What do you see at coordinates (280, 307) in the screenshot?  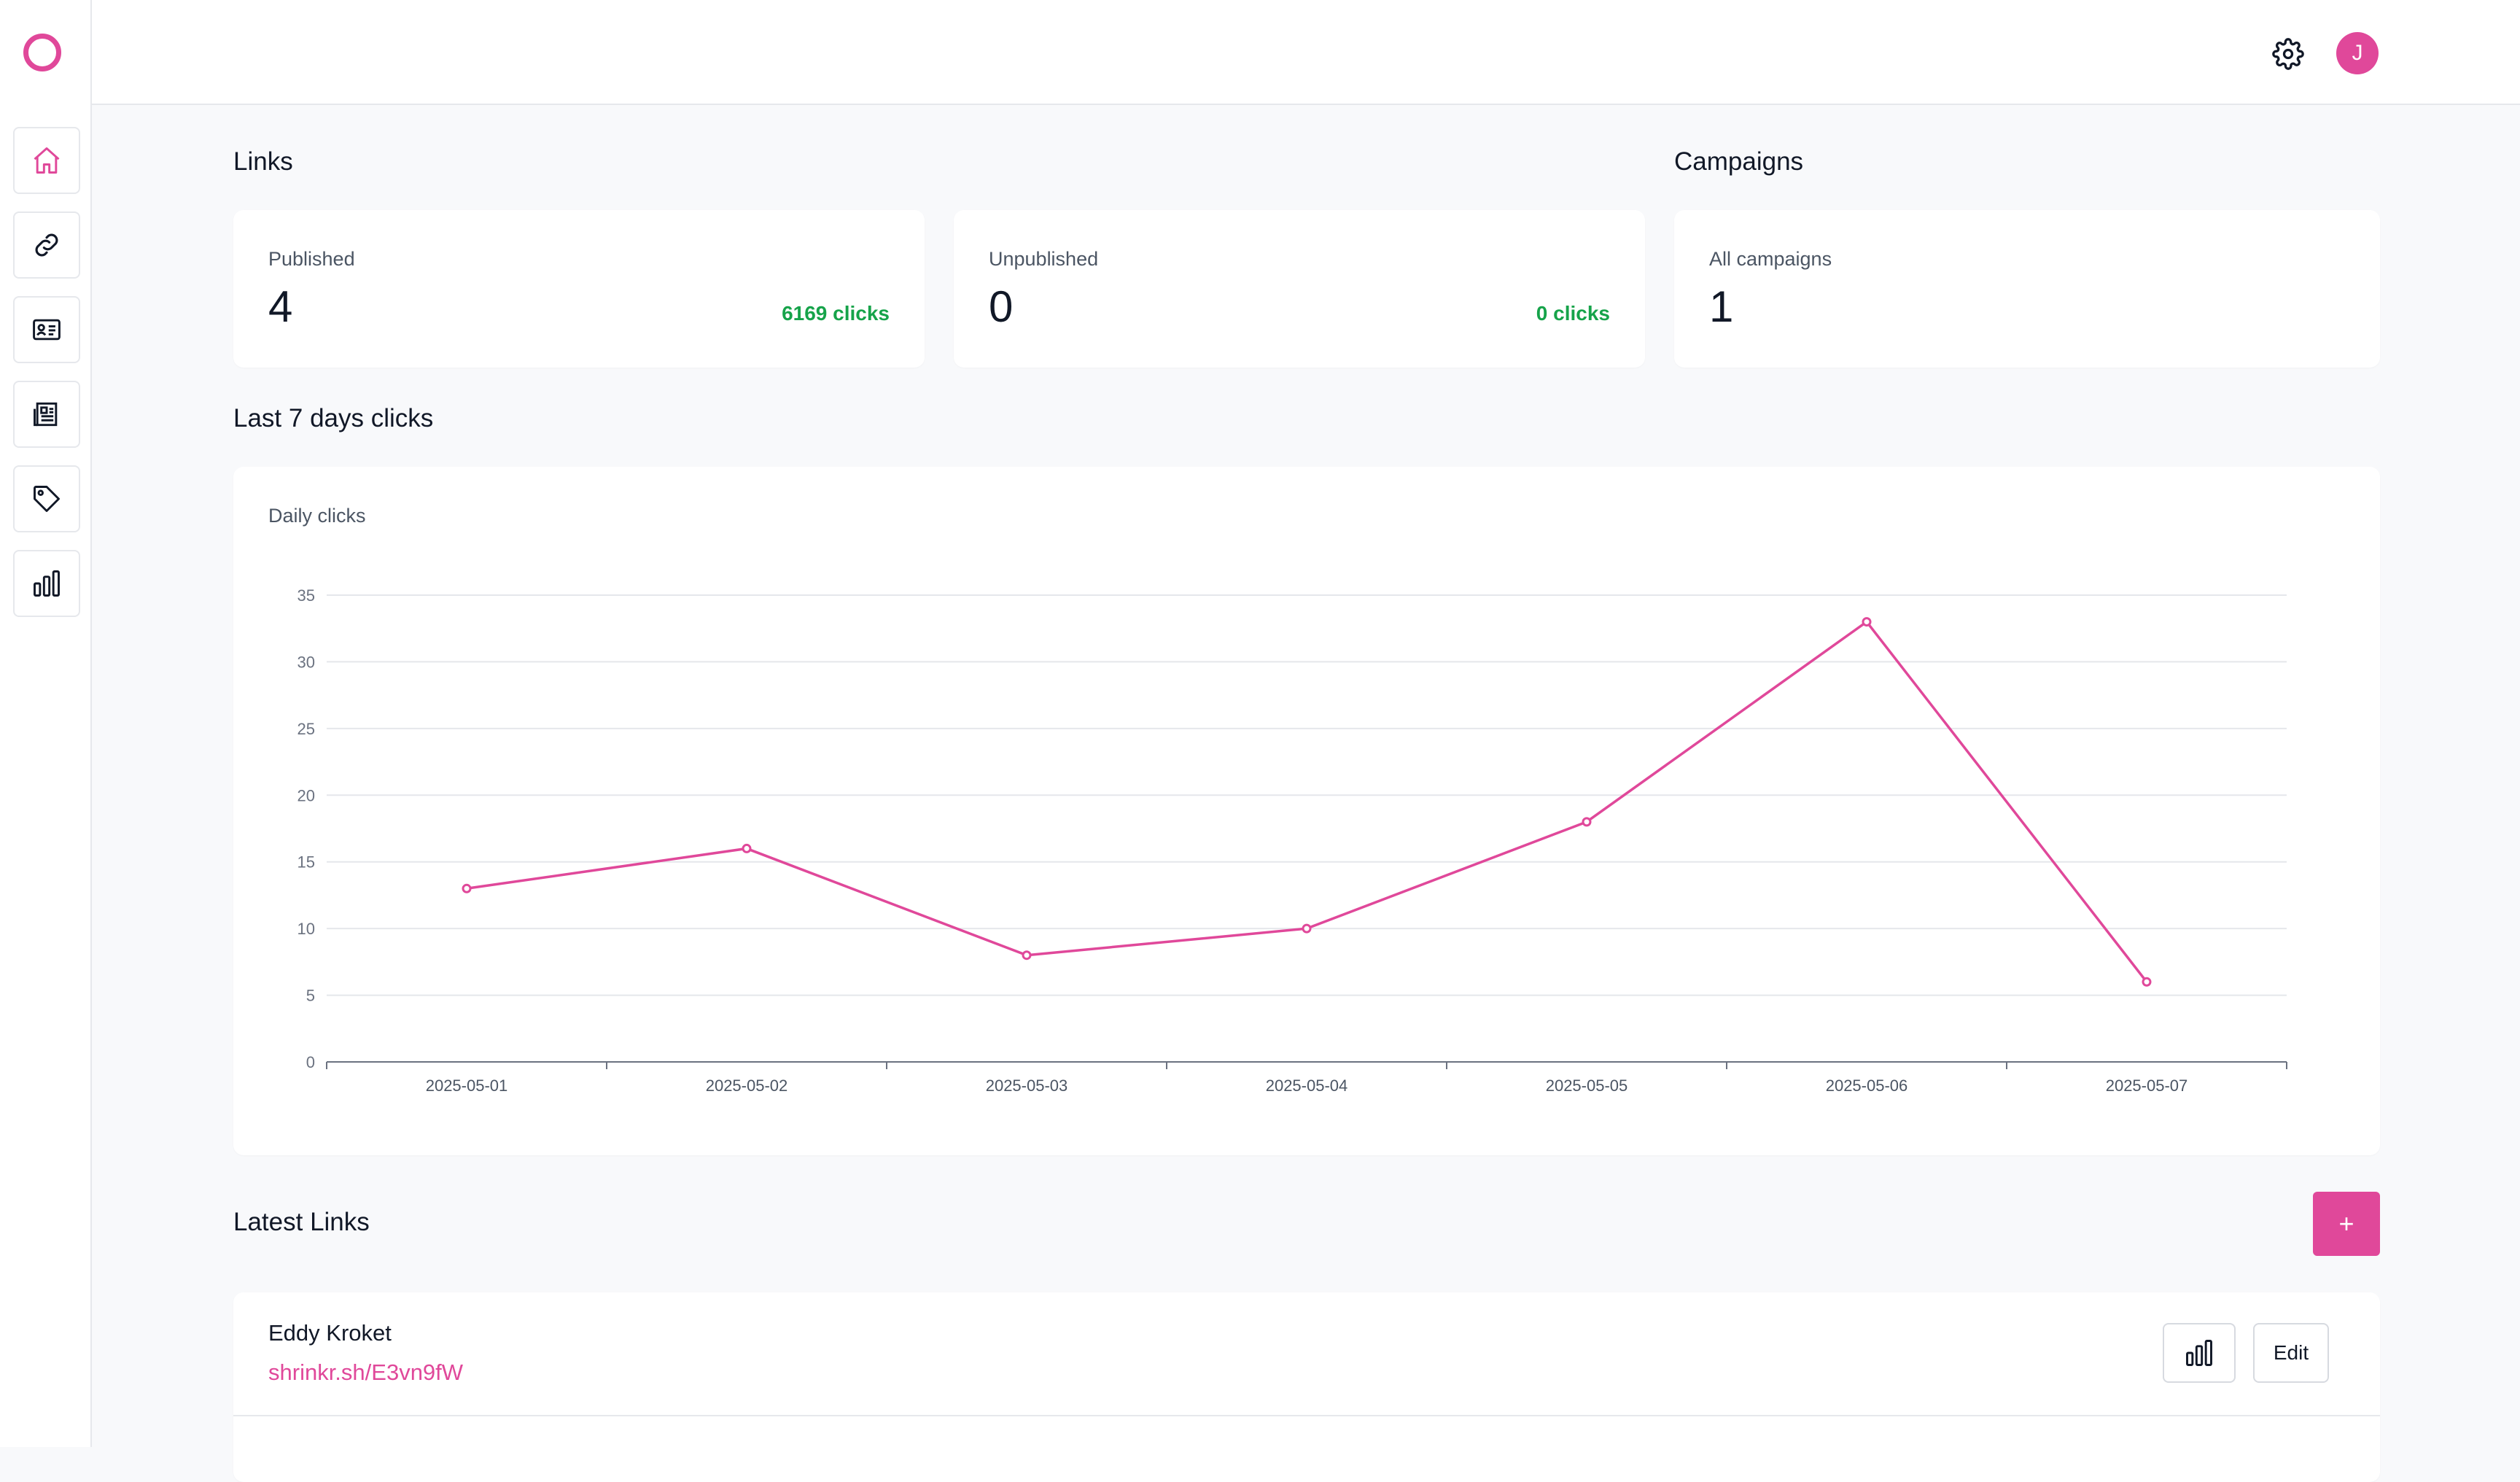 I see `published-count: 4` at bounding box center [280, 307].